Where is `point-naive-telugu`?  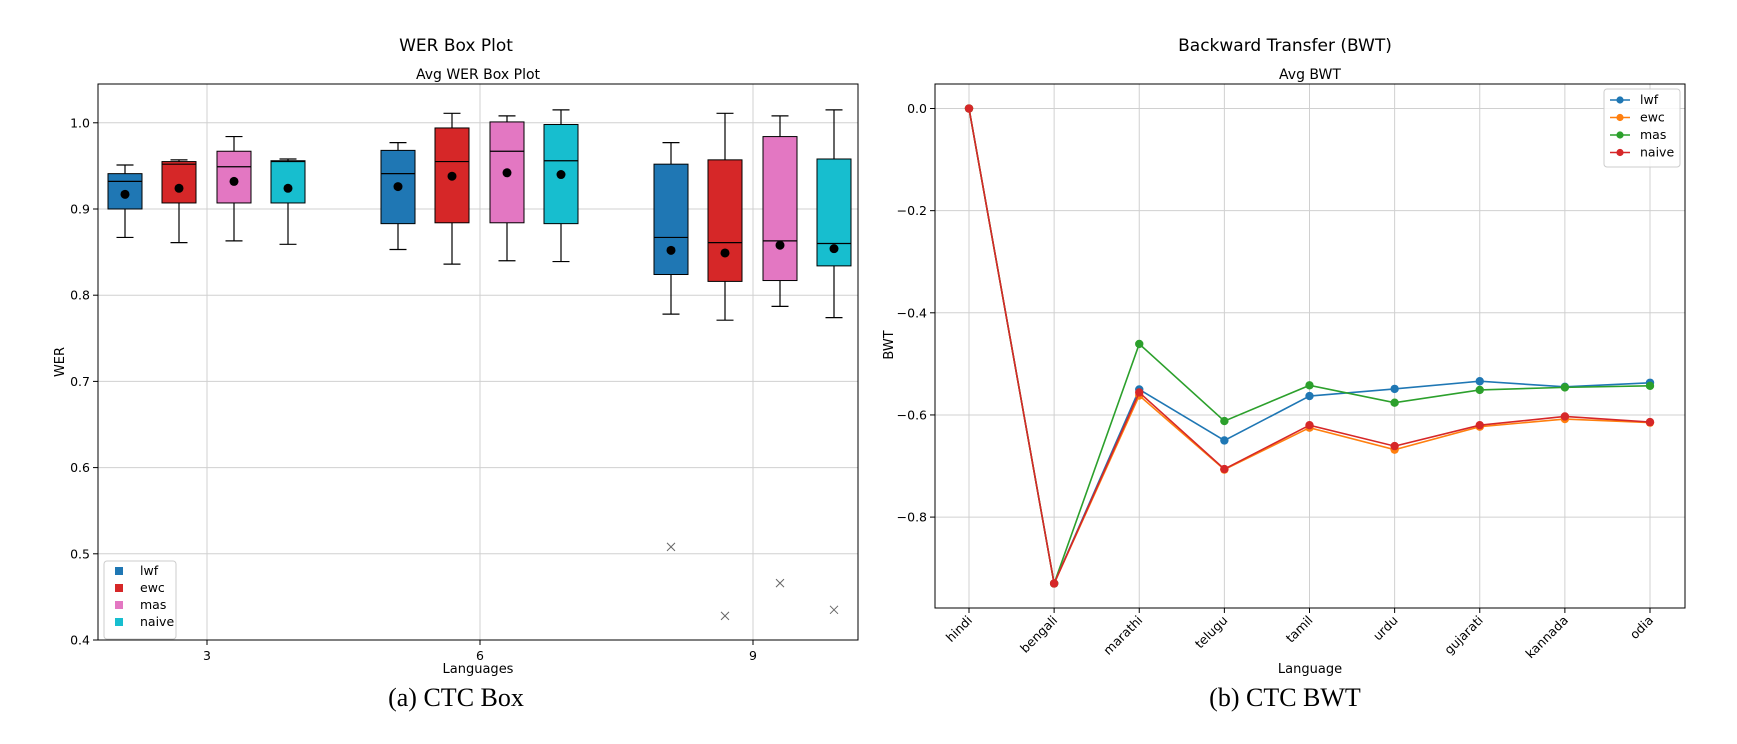
point-naive-telugu is located at coordinates (1224, 469).